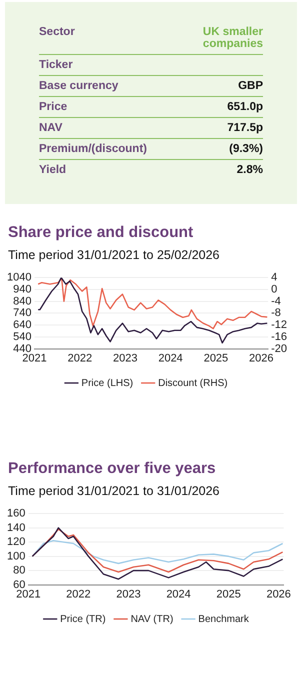 The height and width of the screenshot is (684, 302). Describe the element at coordinates (193, 383) in the screenshot. I see `legend-label: Discount (RHS)` at that location.